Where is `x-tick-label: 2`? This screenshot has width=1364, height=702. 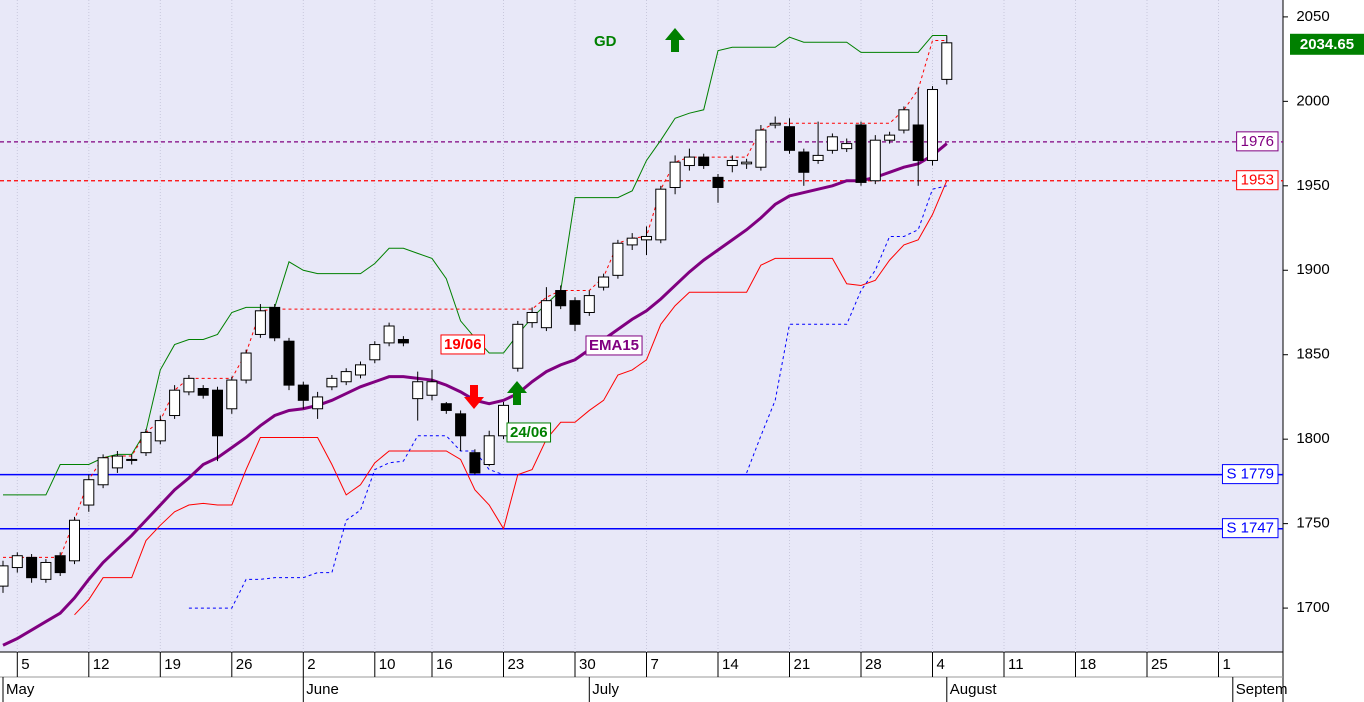
x-tick-label: 2 is located at coordinates (311, 664).